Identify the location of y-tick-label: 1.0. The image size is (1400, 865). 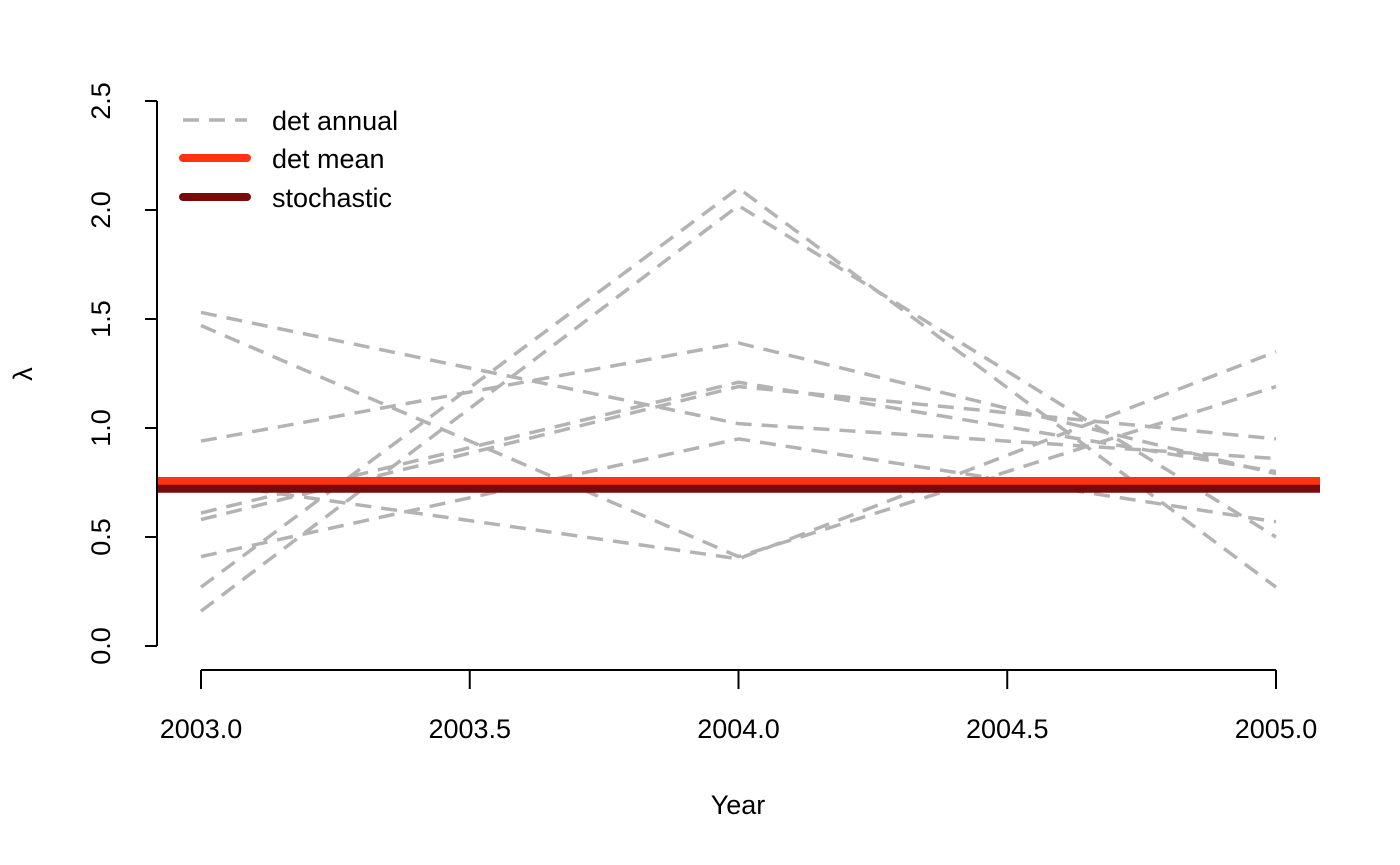
(101, 428).